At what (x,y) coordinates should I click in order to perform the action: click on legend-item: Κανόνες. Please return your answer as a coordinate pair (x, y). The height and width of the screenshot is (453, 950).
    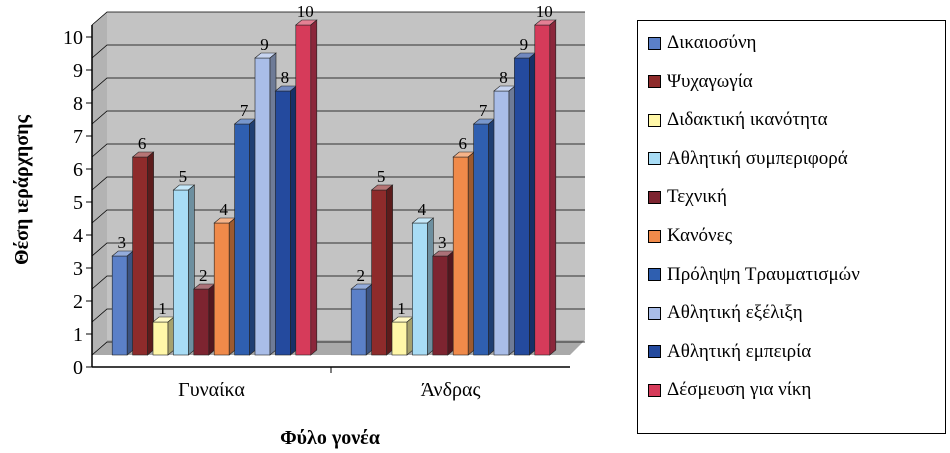
    Looking at the image, I should click on (690, 236).